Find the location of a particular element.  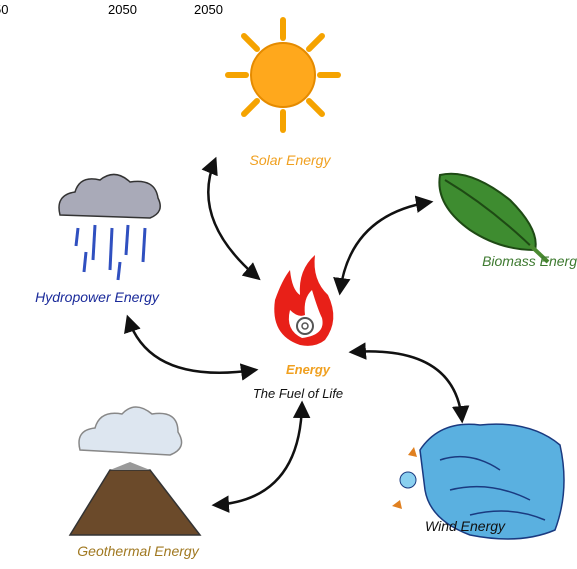

node-label: Wind Energy is located at coordinates (465, 526).